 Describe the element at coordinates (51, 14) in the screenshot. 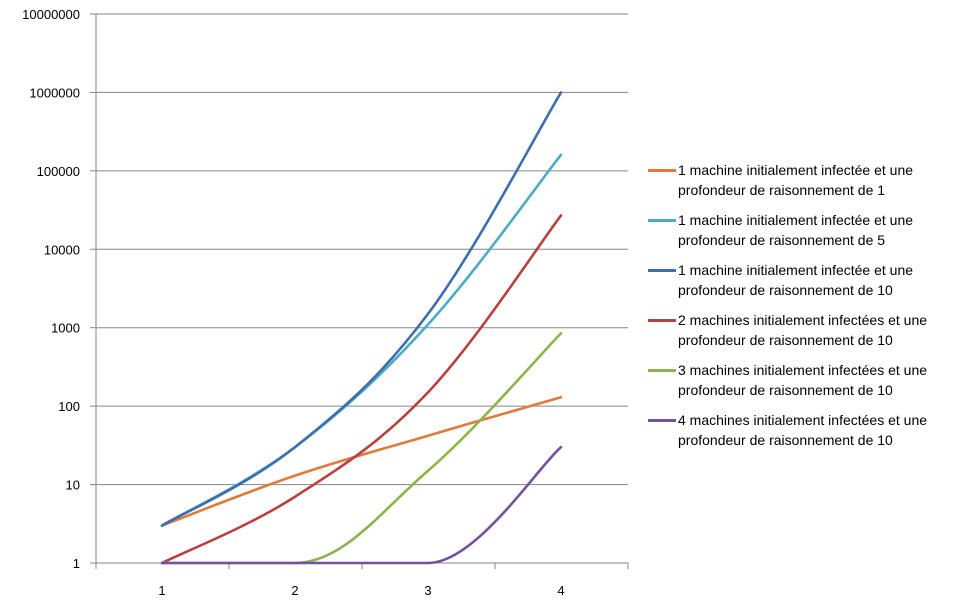

I see `y-tick-label: 10000000` at that location.